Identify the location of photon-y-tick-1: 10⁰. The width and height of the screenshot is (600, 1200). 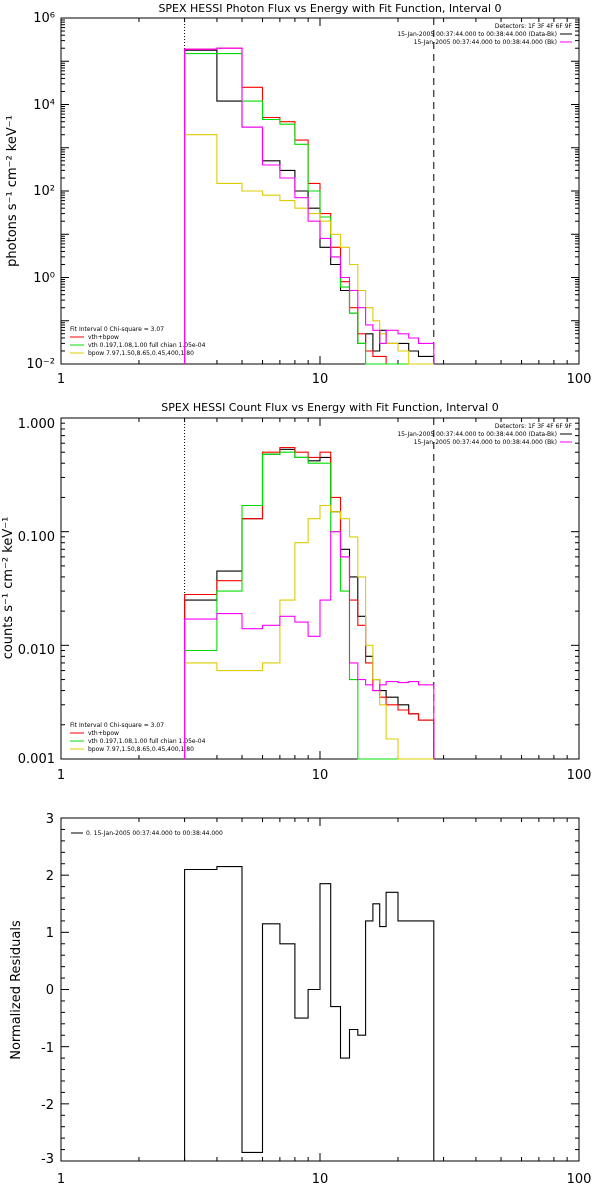
(44, 278).